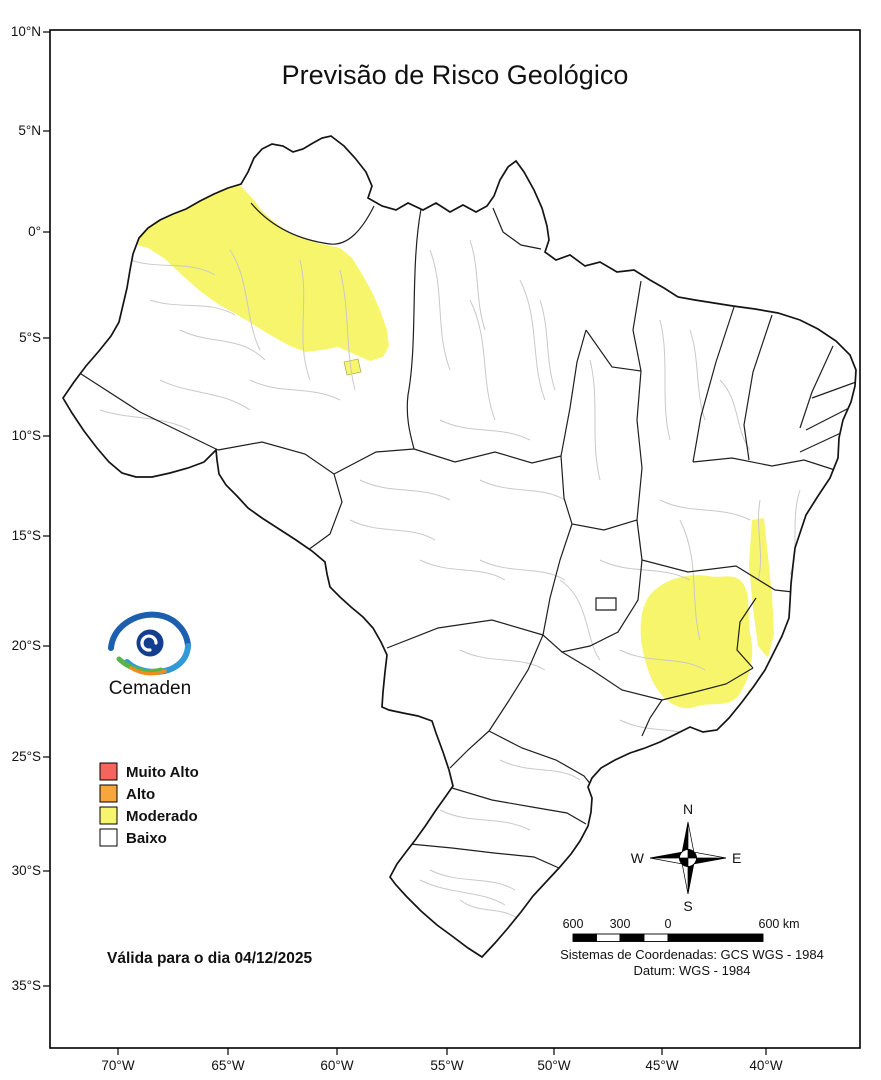 This screenshot has width=881, height=1080. Describe the element at coordinates (29, 130) in the screenshot. I see `lat-label: 5°N` at that location.